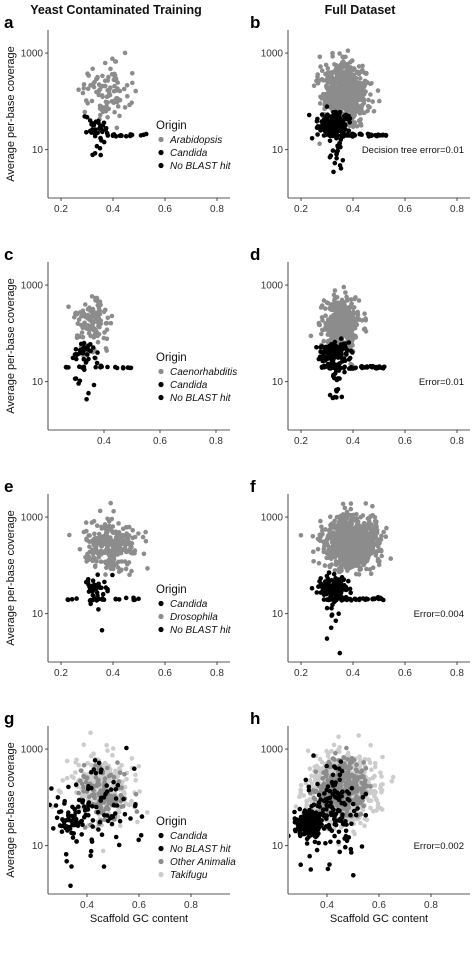  Describe the element at coordinates (171, 358) in the screenshot. I see `legend-title: Origin` at that location.